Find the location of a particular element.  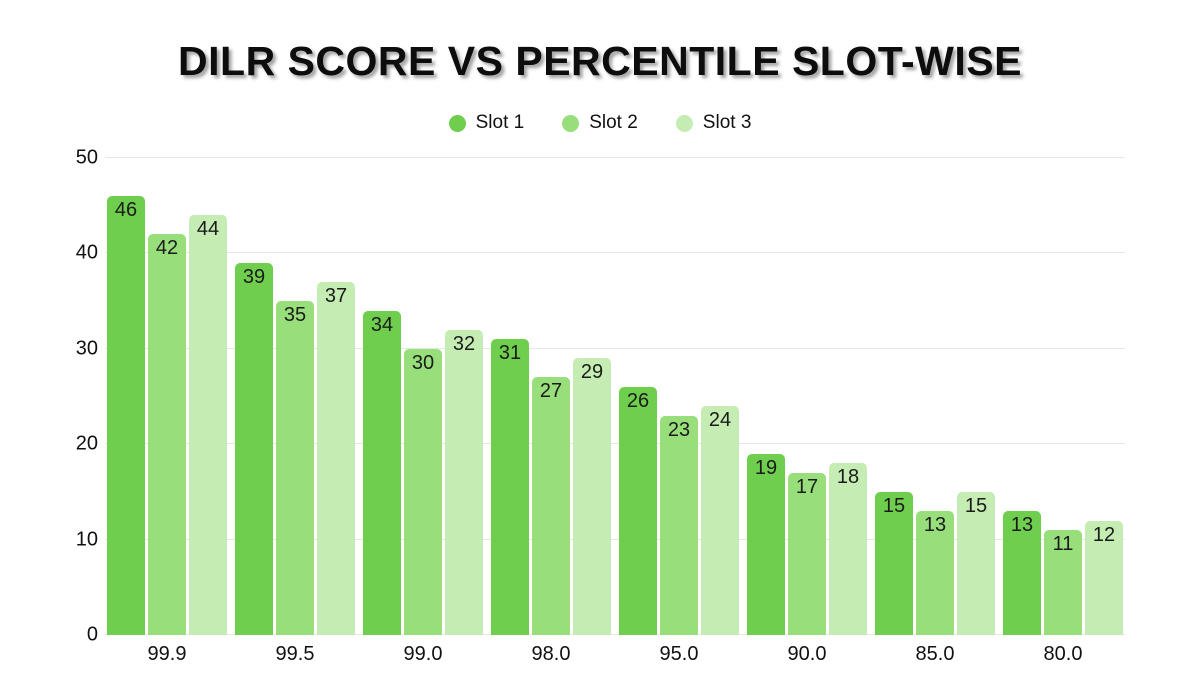

x-tick-label: 95.0 is located at coordinates (679, 654).